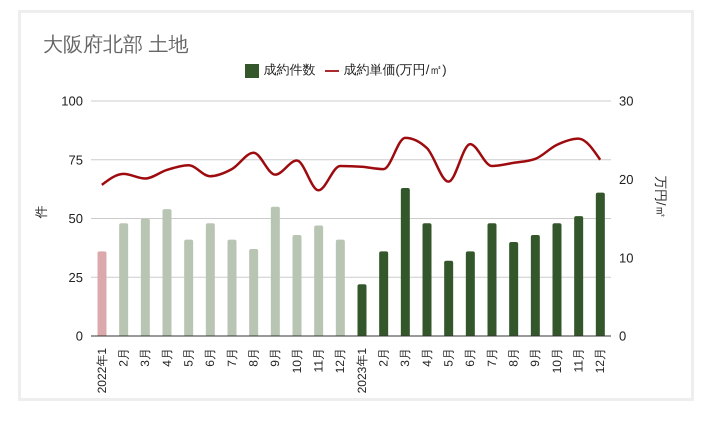 The image size is (701, 427). What do you see at coordinates (395, 69) in the screenshot?
I see `legend-label: 成約単価(万円/㎡)` at bounding box center [395, 69].